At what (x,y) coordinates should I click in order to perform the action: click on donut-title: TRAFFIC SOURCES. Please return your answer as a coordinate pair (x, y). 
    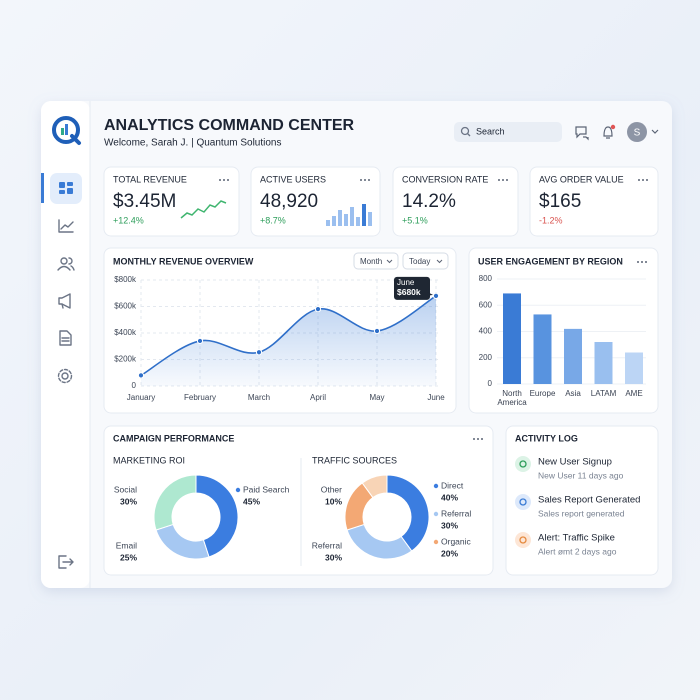
    Looking at the image, I should click on (354, 460).